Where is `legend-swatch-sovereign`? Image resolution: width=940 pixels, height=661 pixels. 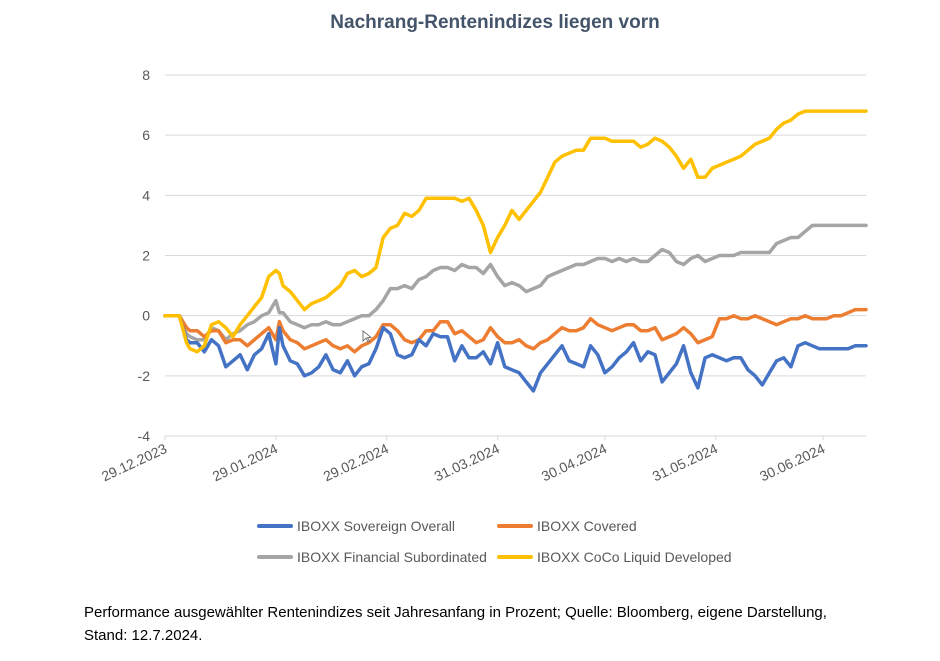
legend-swatch-sovereign is located at coordinates (275, 526).